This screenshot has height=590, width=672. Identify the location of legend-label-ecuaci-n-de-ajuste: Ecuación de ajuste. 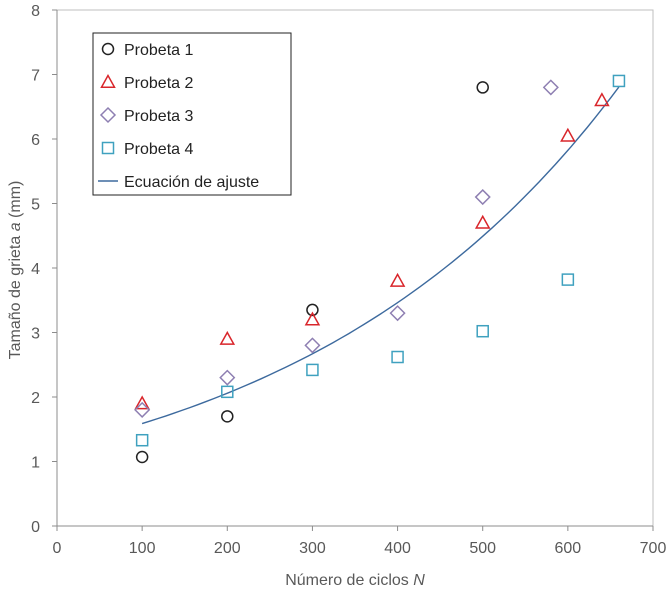
(191, 182).